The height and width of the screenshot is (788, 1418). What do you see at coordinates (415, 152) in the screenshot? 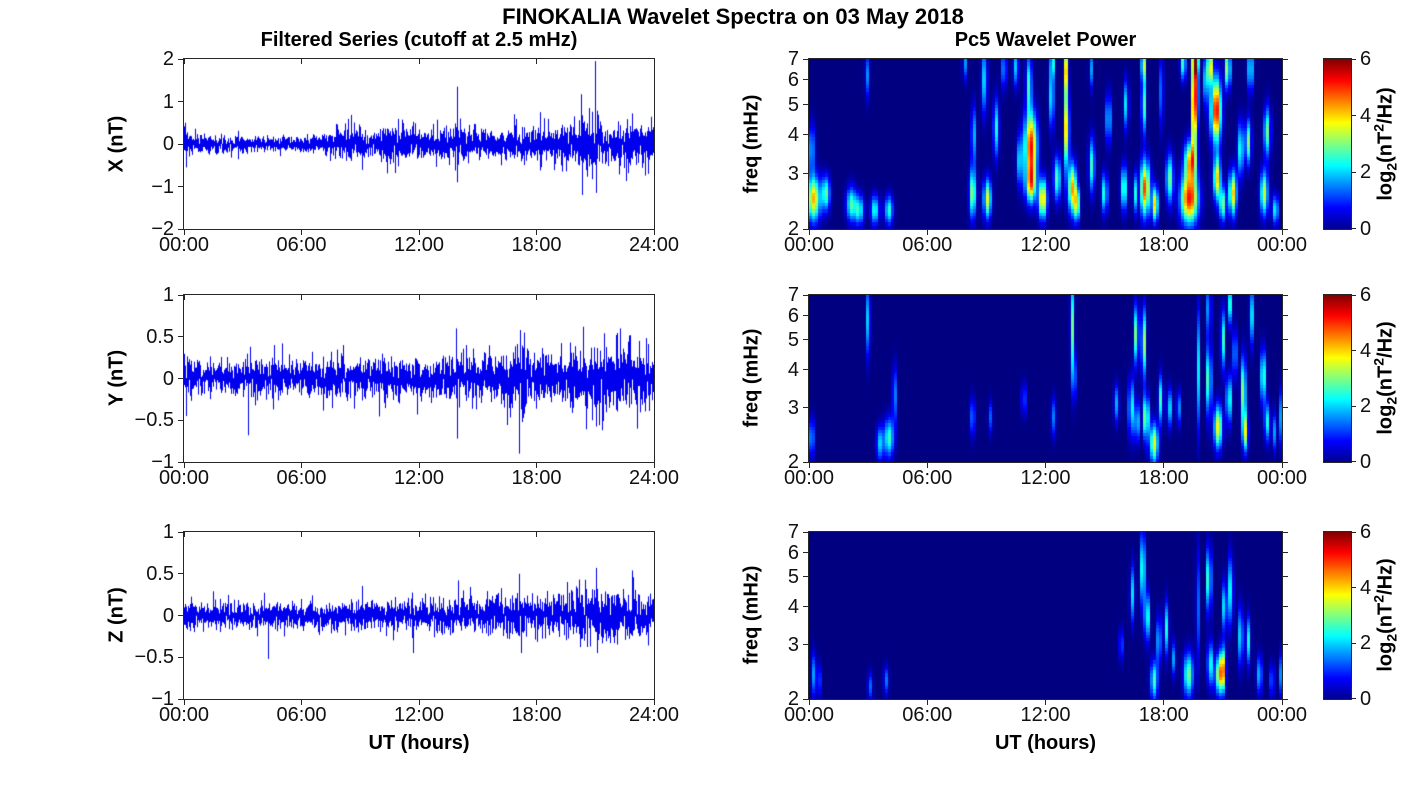
I see `plot-x-filtered-series: 00:00 06:00 12:00 18:00 24:00 2 1 0 −1 −2` at bounding box center [415, 152].